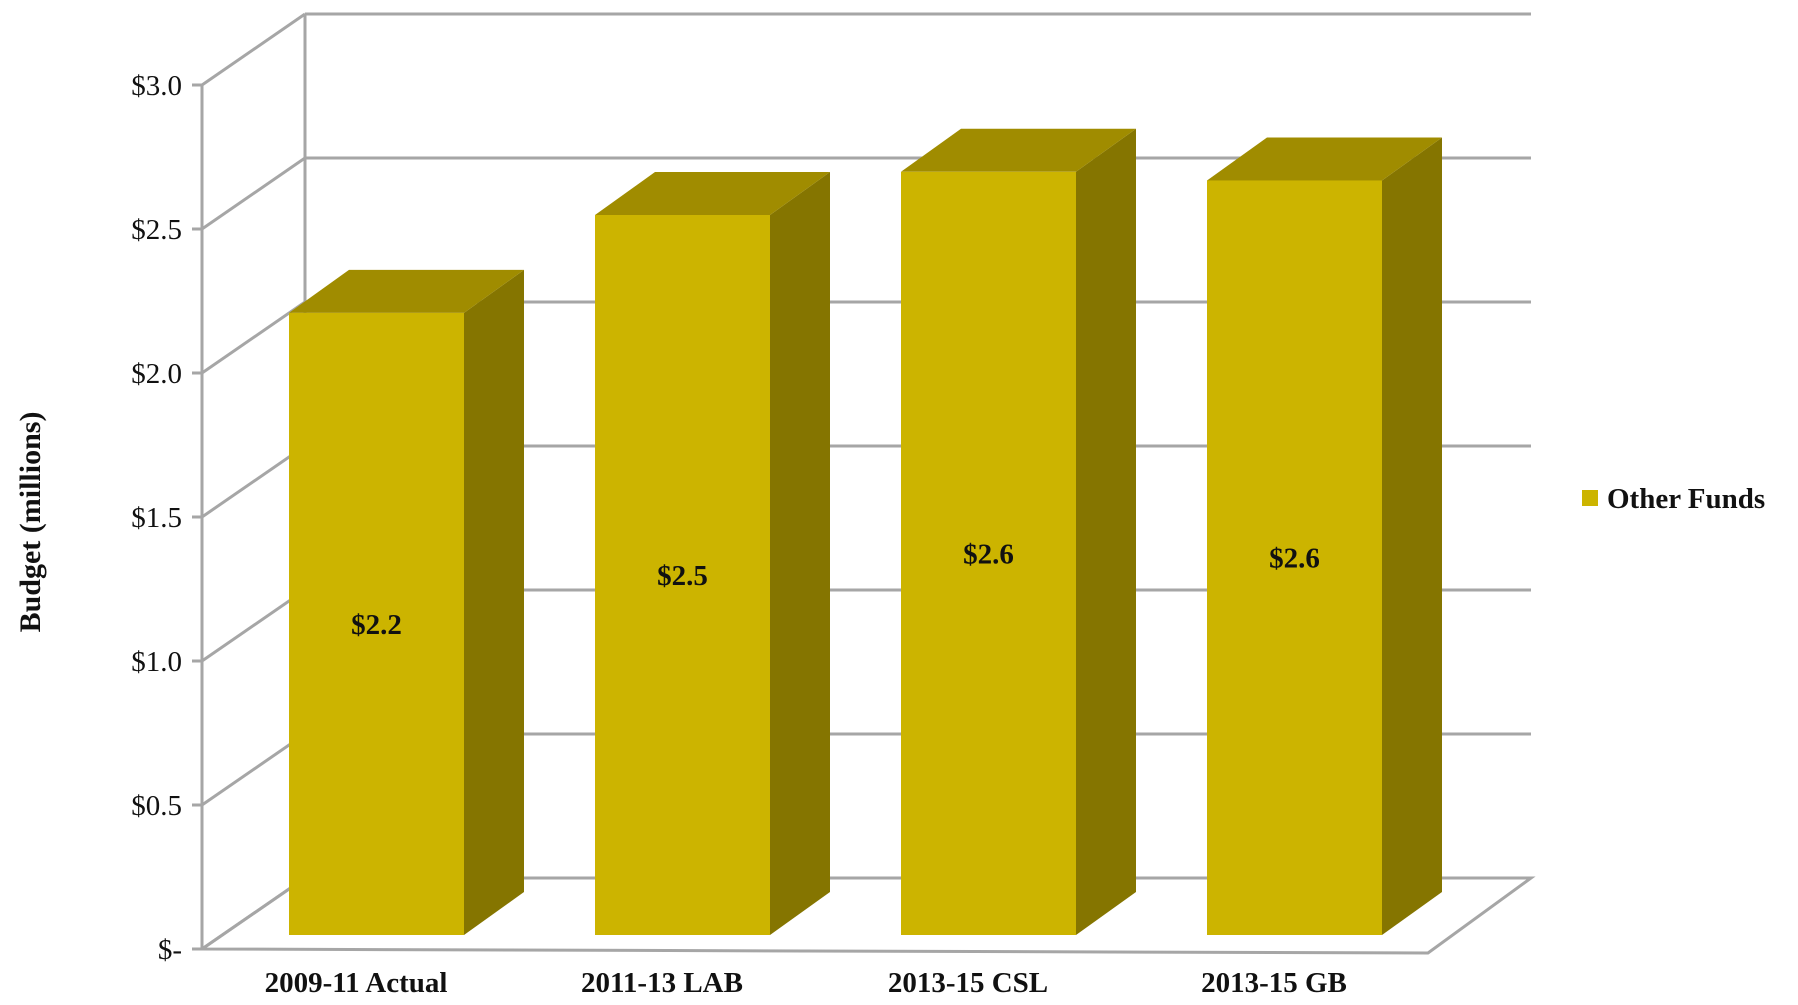  I want to click on y-tick-label: $1.5, so click(156, 518).